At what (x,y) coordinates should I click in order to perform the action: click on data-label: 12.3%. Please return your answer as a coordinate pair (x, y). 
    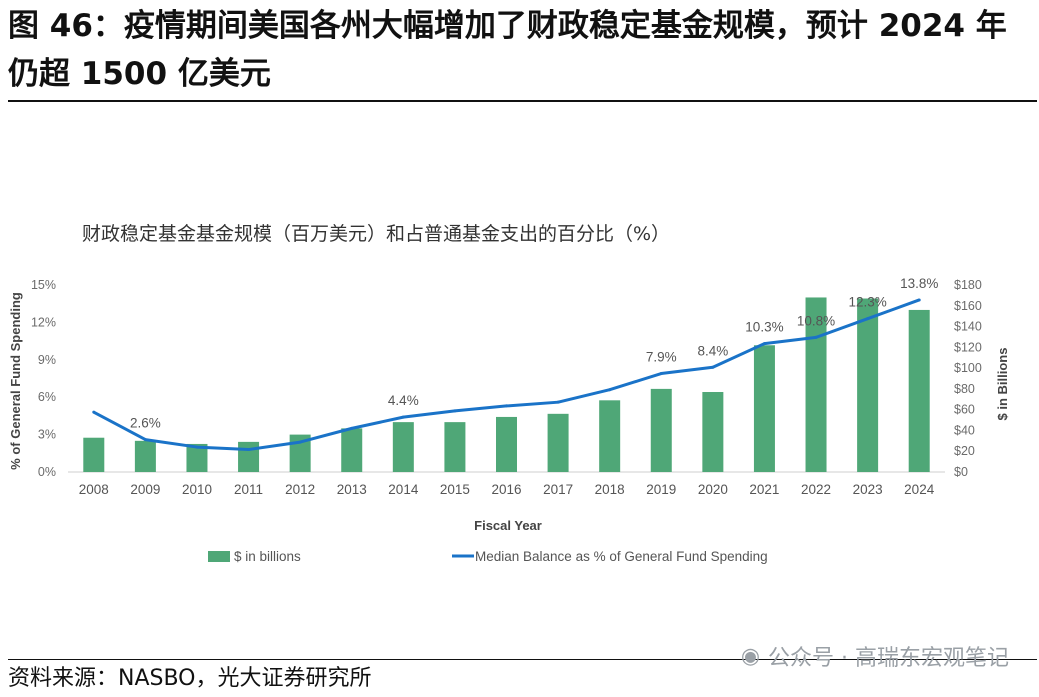
    Looking at the image, I should click on (867, 302).